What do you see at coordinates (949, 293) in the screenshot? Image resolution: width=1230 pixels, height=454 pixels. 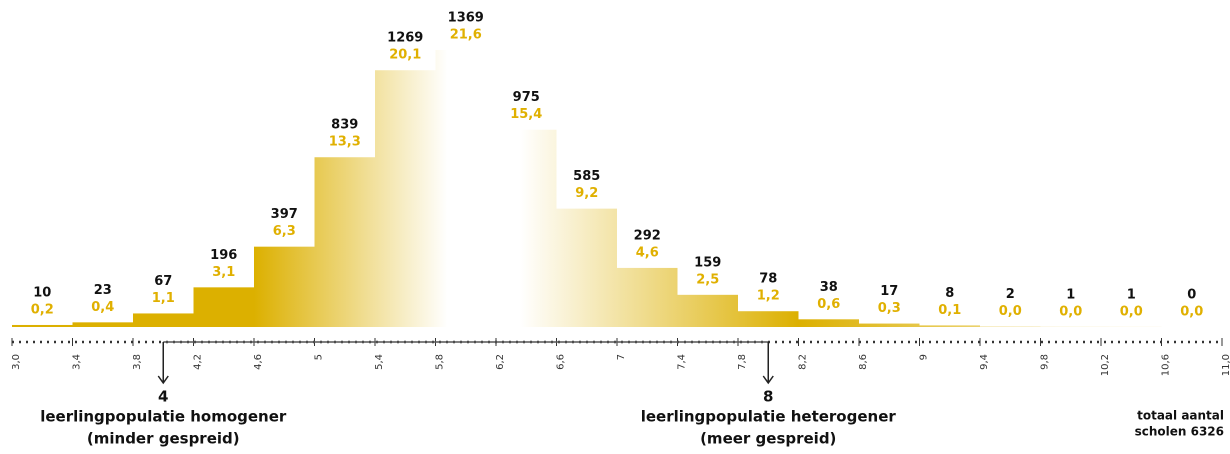 I see `count-label: 8` at bounding box center [949, 293].